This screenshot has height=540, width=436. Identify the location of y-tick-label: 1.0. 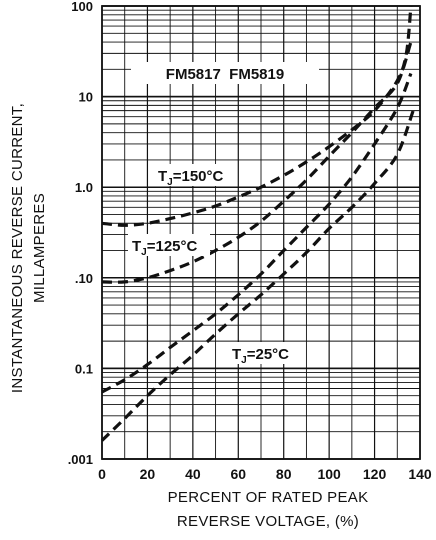
(84, 187).